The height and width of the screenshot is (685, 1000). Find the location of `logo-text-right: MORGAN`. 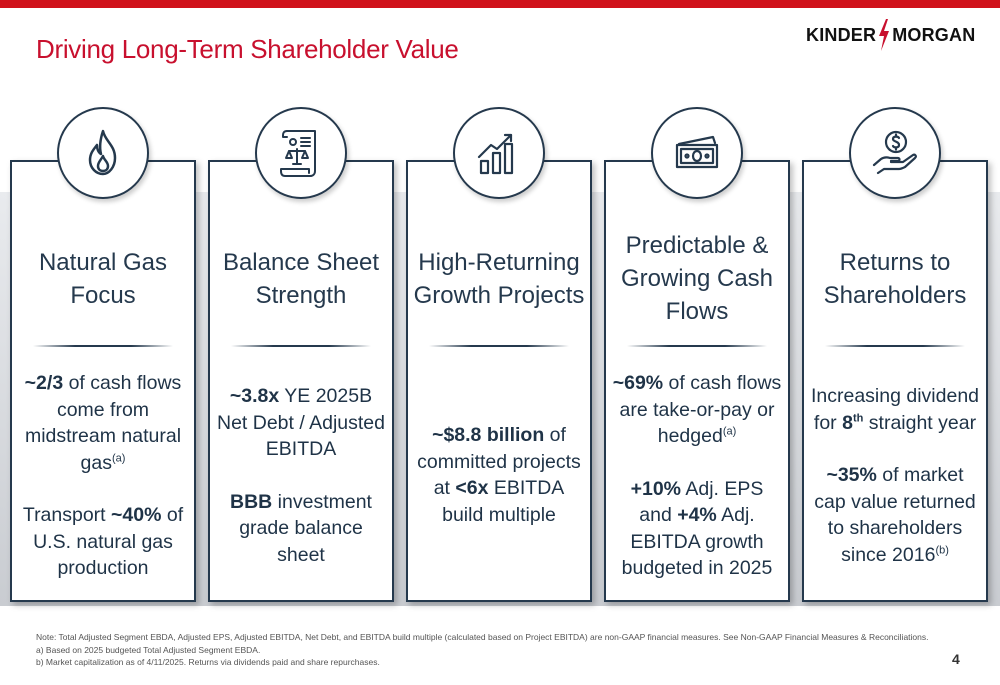

logo-text-right: MORGAN is located at coordinates (934, 34).